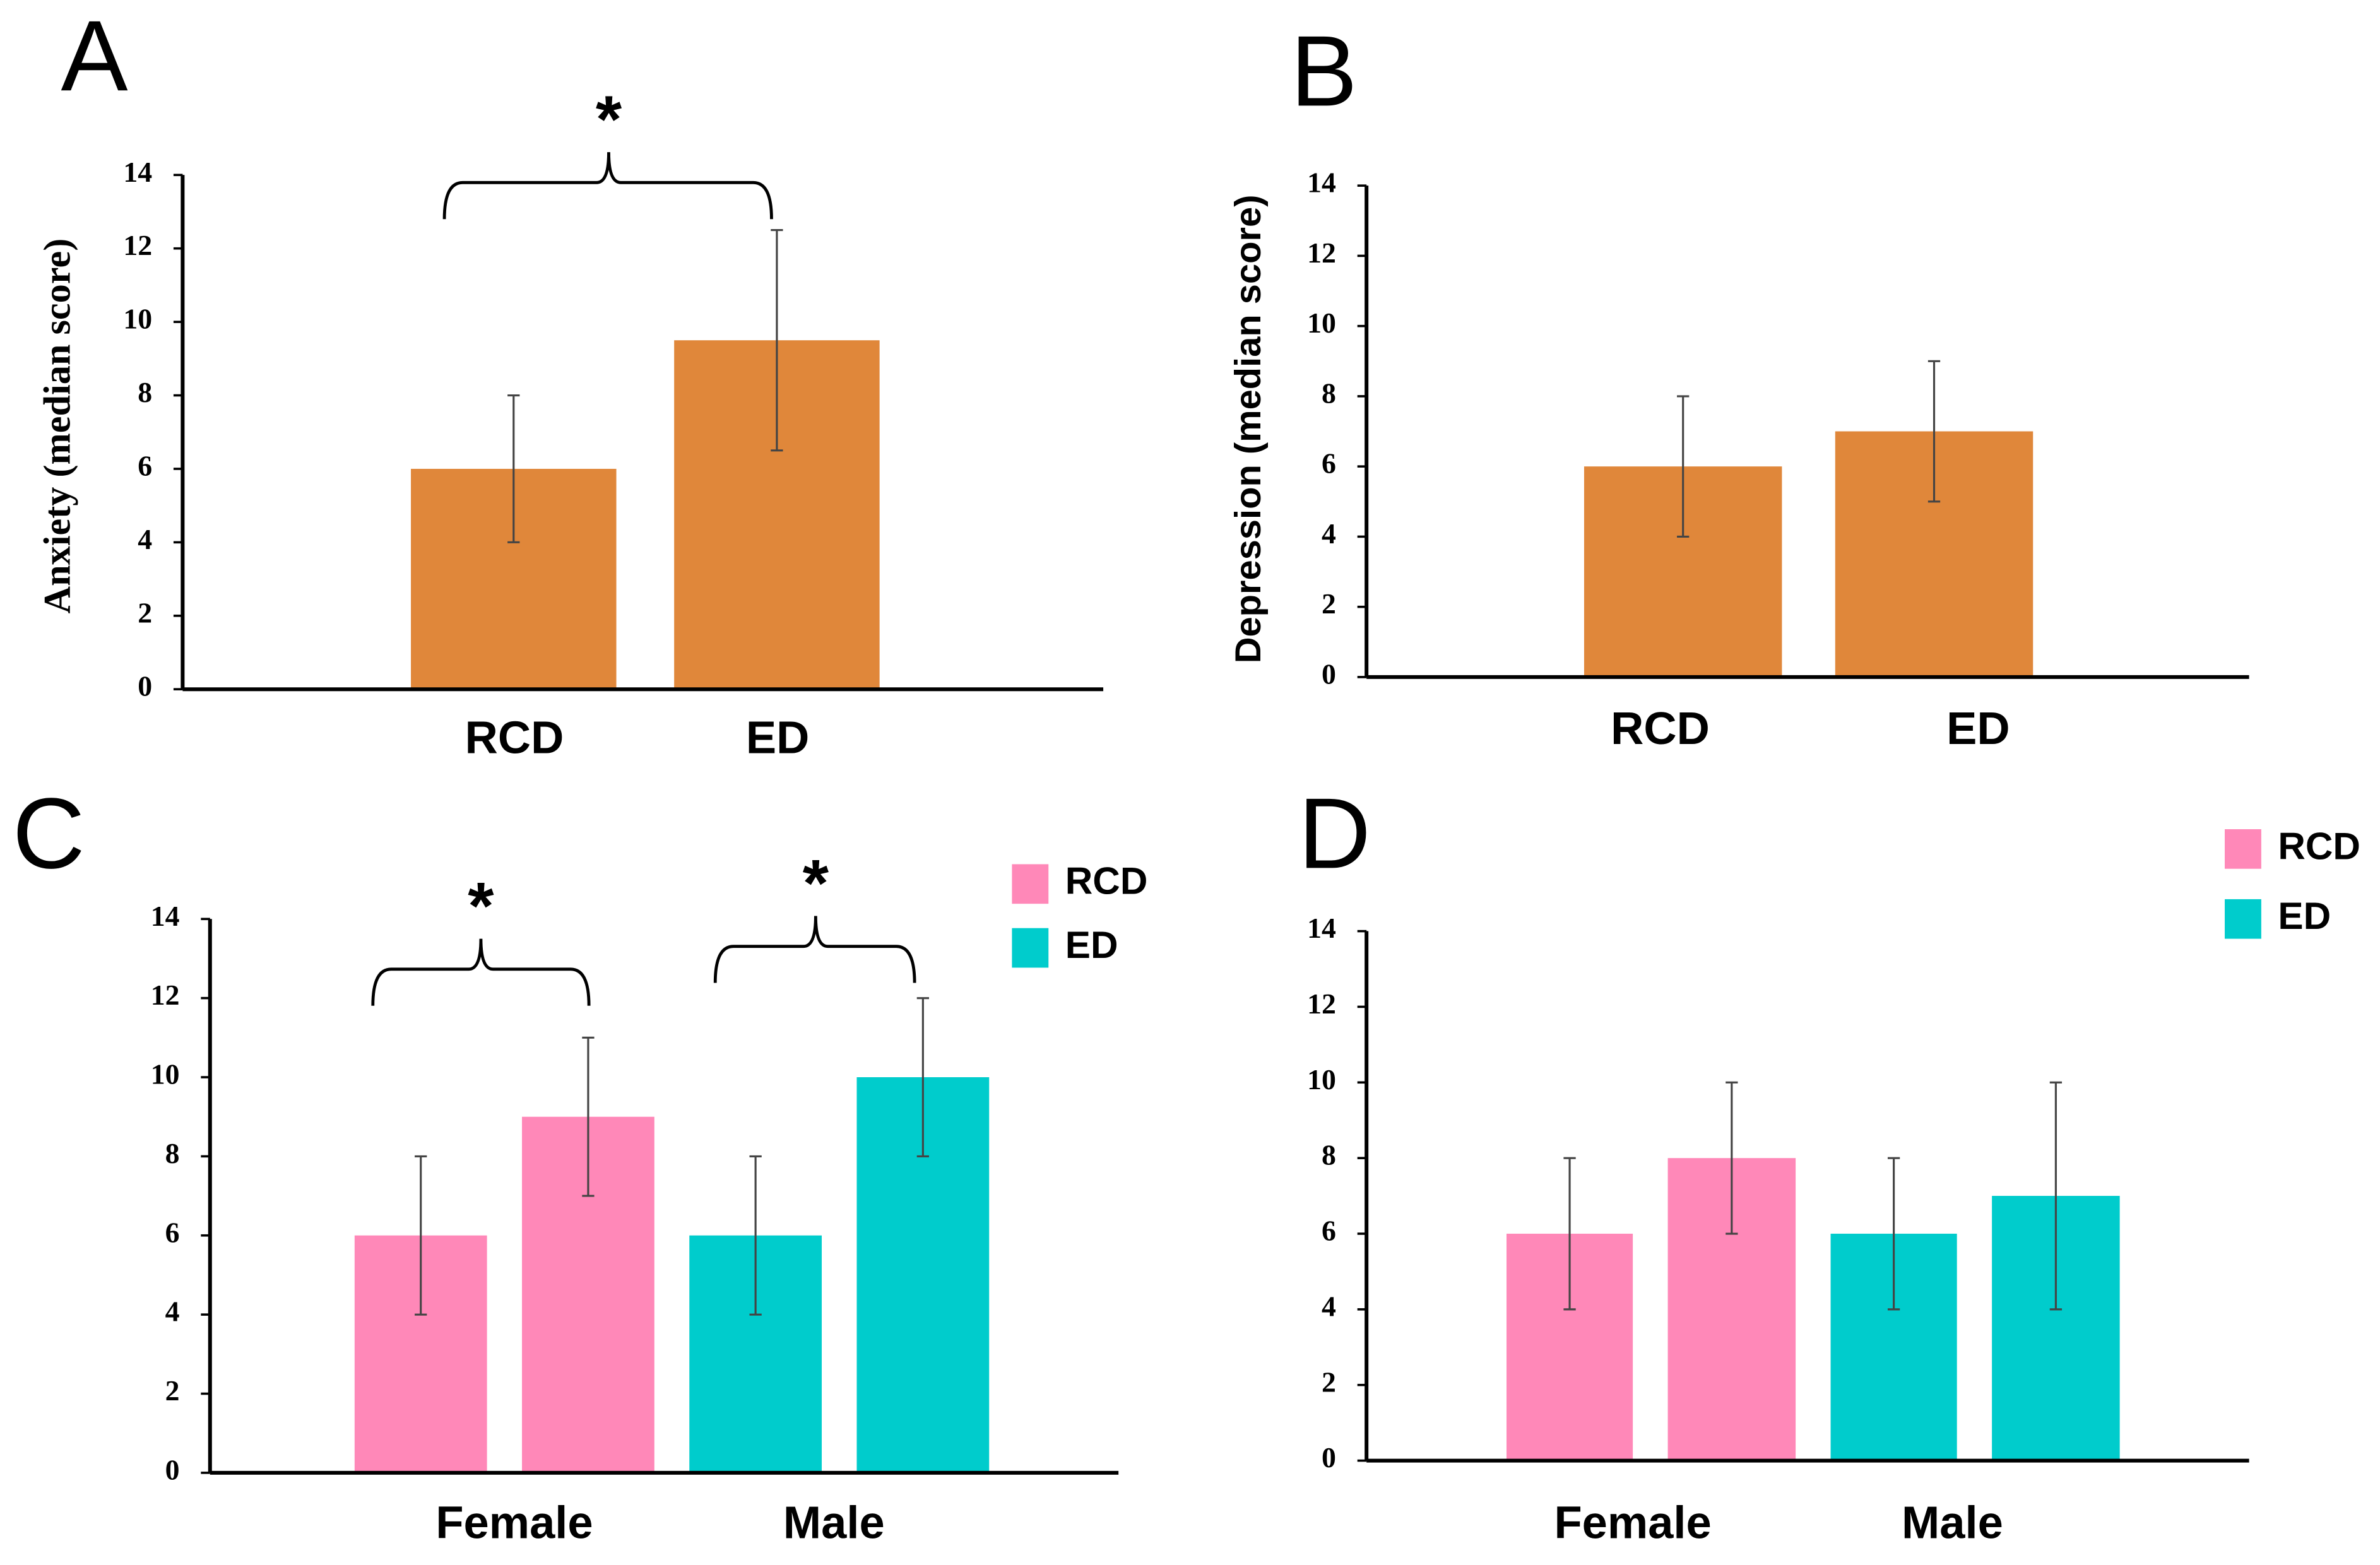 The image size is (2380, 1565). What do you see at coordinates (1334, 833) in the screenshot?
I see `panel-label: D` at bounding box center [1334, 833].